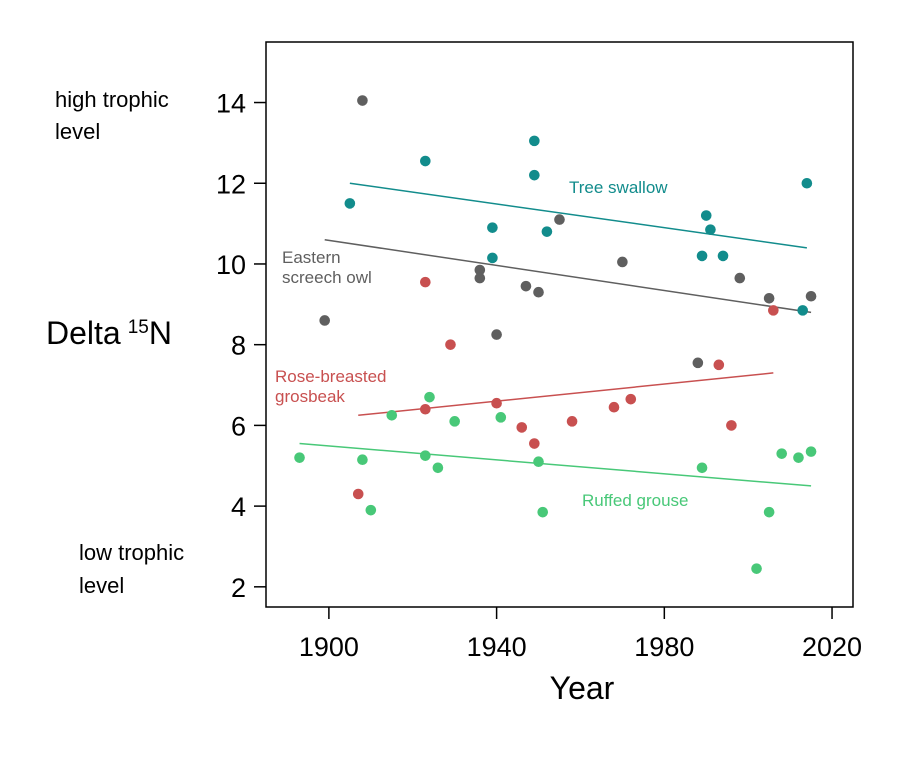  Describe the element at coordinates (311, 257) in the screenshot. I see `eastern-screech-owl-label: Eastern` at that location.